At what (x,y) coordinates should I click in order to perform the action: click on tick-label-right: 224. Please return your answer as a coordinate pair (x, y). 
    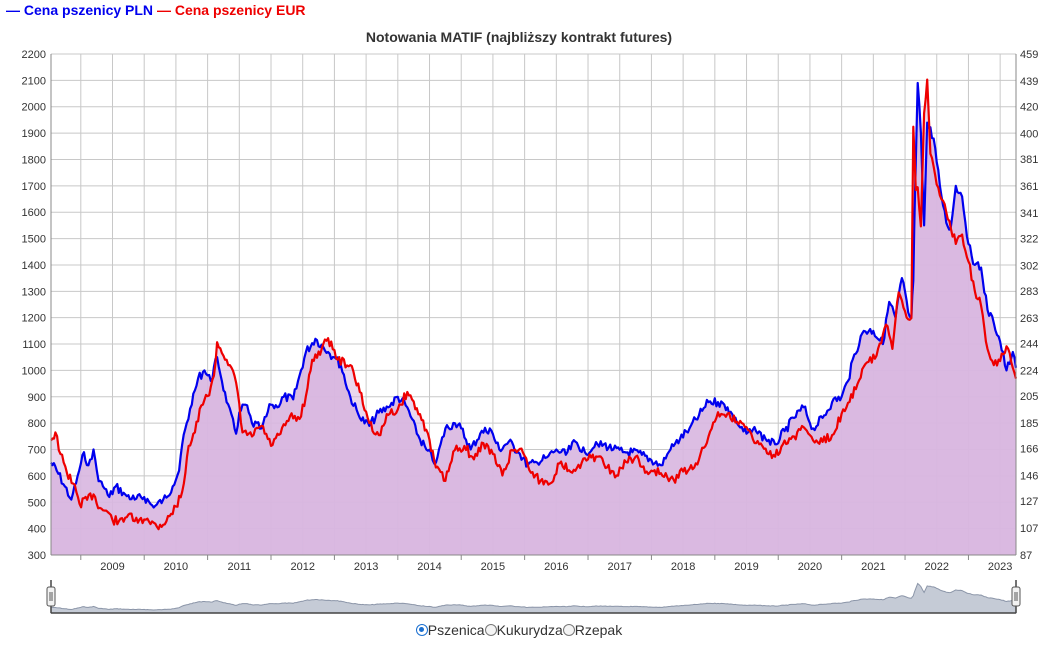
    Looking at the image, I should click on (1029, 371).